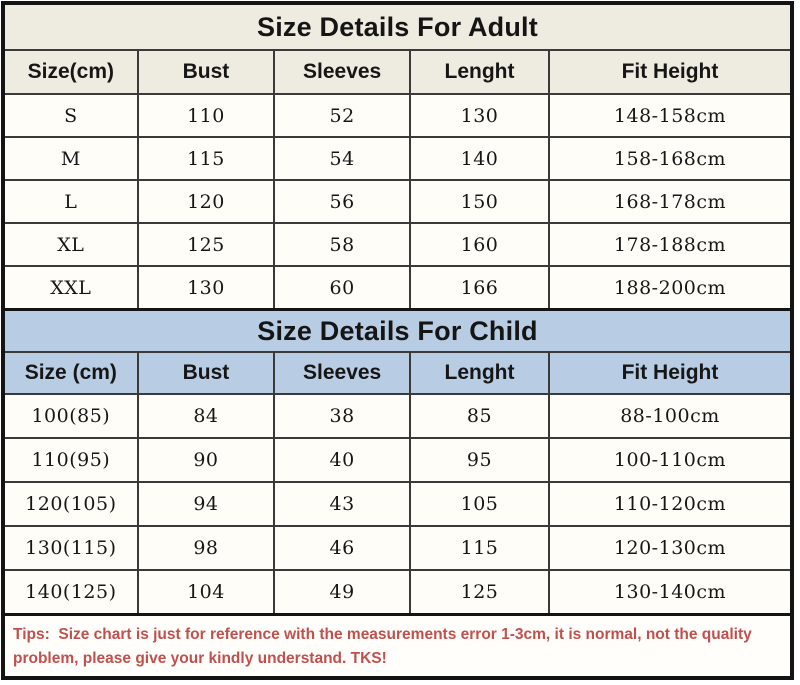 Image resolution: width=800 pixels, height=685 pixels. I want to click on measurement-cell: 130-140cm, so click(668, 591).